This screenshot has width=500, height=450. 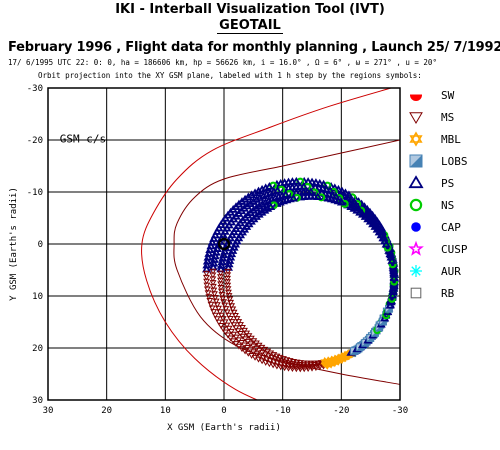 What do you see at coordinates (416, 182) in the screenshot?
I see `triangle-up-outline-icon` at bounding box center [416, 182].